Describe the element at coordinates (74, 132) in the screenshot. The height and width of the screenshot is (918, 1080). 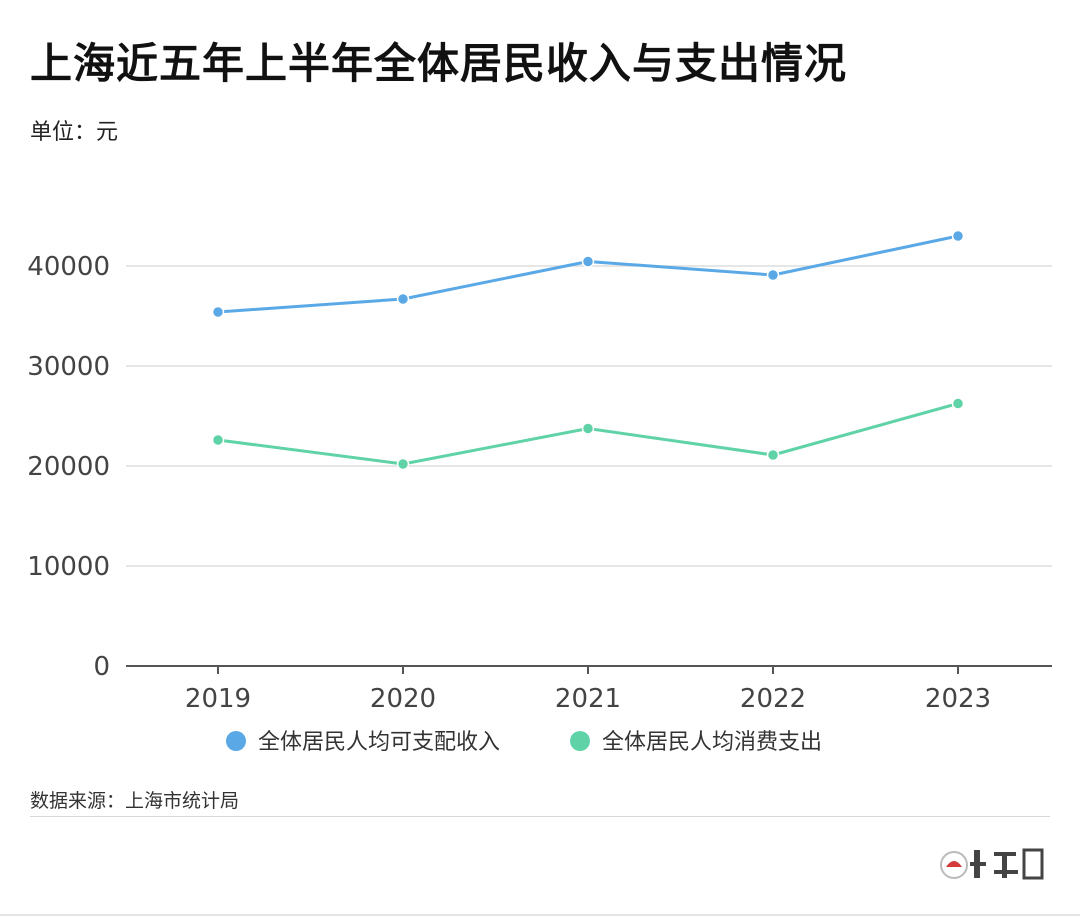
I see `unit-label: 单位：元` at that location.